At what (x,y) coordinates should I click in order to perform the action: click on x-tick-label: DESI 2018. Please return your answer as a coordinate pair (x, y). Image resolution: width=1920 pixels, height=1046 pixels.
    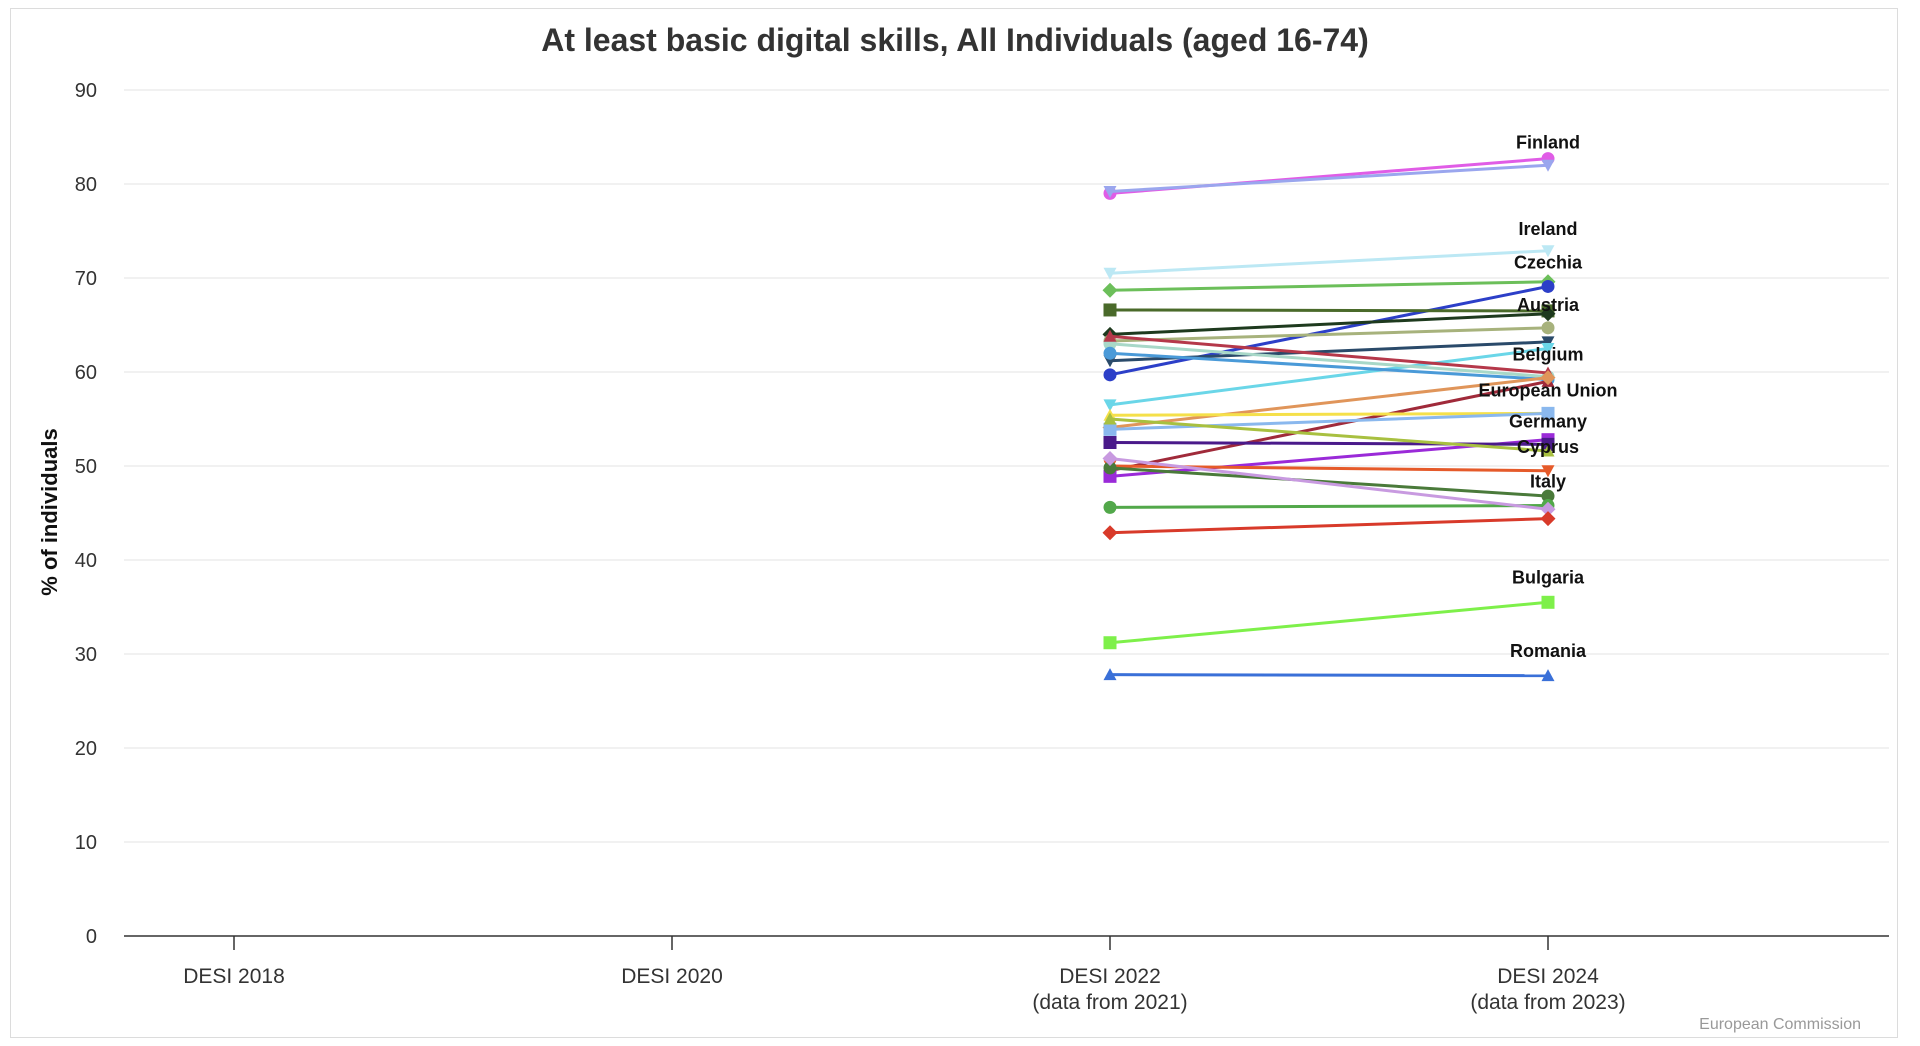
    Looking at the image, I should click on (234, 976).